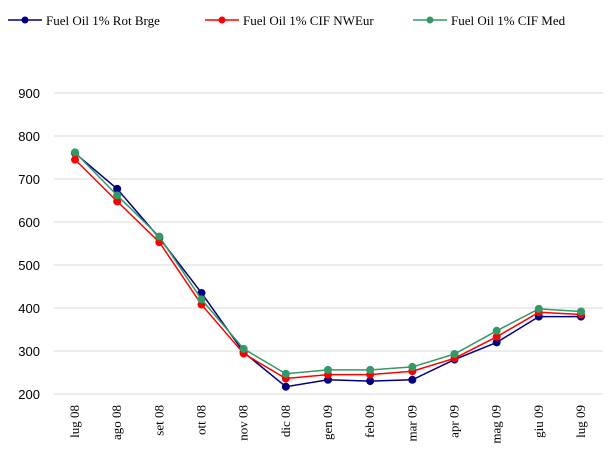 The image size is (611, 449). Describe the element at coordinates (29, 394) in the screenshot. I see `y-tick-label: 200` at that location.